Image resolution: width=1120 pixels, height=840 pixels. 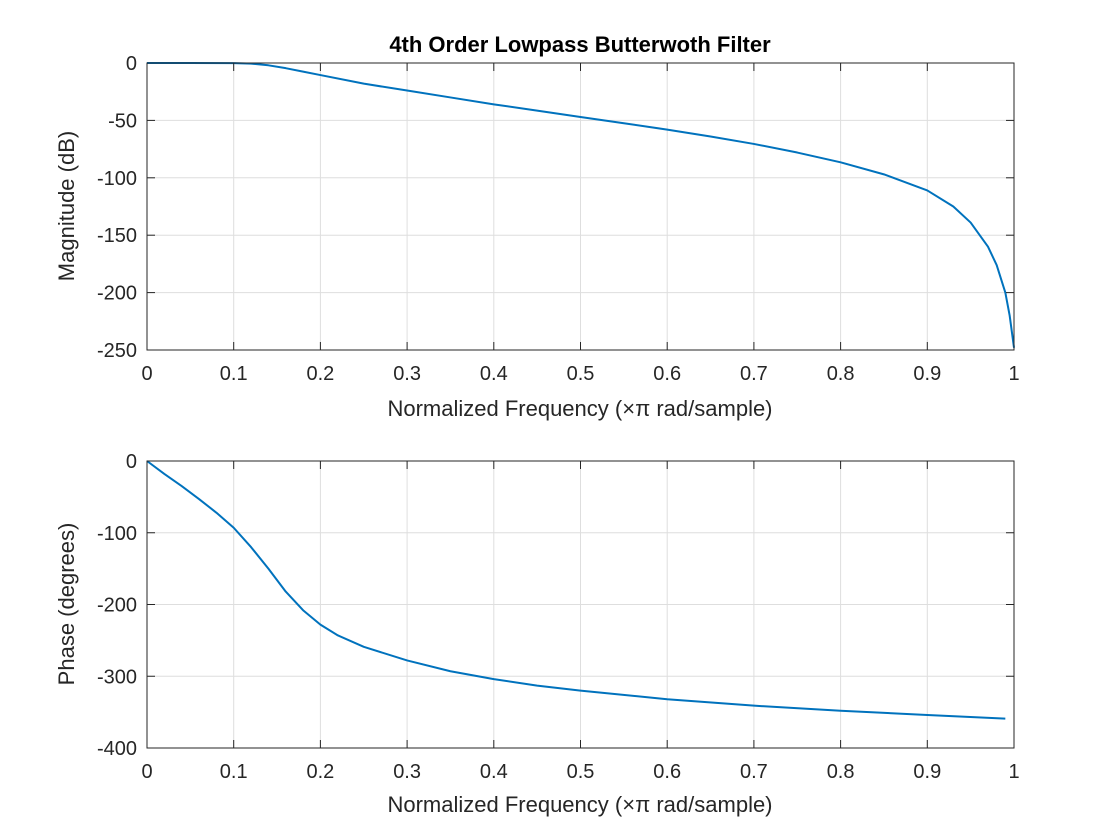 What do you see at coordinates (117, 351) in the screenshot?
I see `magnitude-y-tick-label: -250` at bounding box center [117, 351].